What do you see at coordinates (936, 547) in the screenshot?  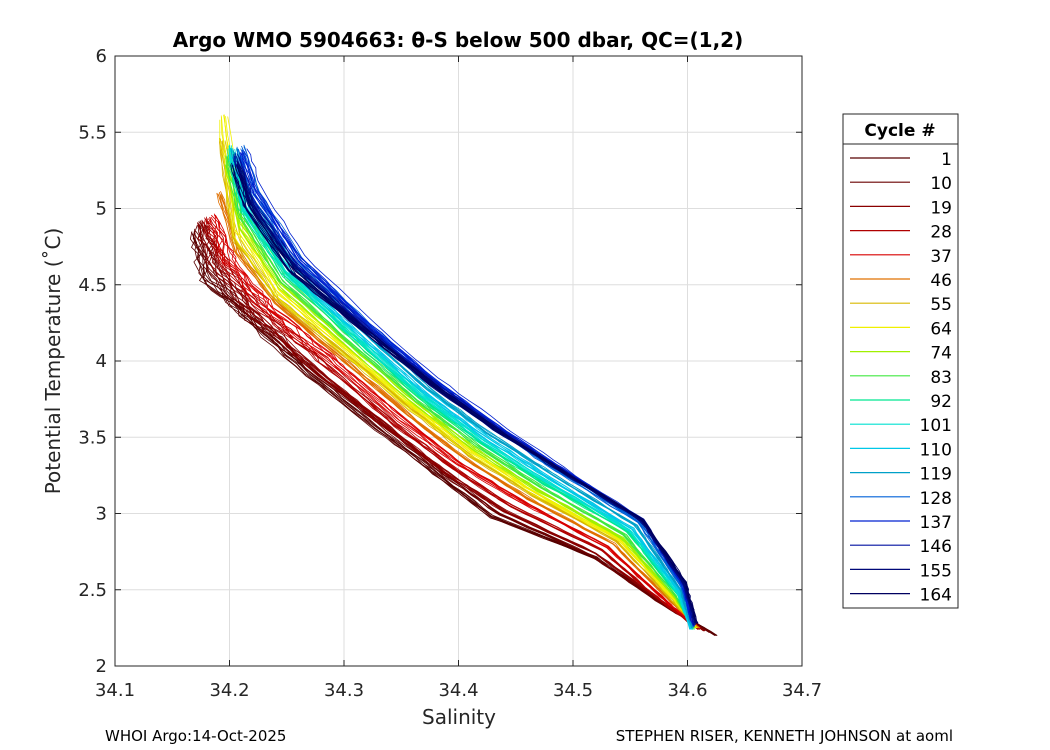 I see `legend-label-146: 146` at bounding box center [936, 547].